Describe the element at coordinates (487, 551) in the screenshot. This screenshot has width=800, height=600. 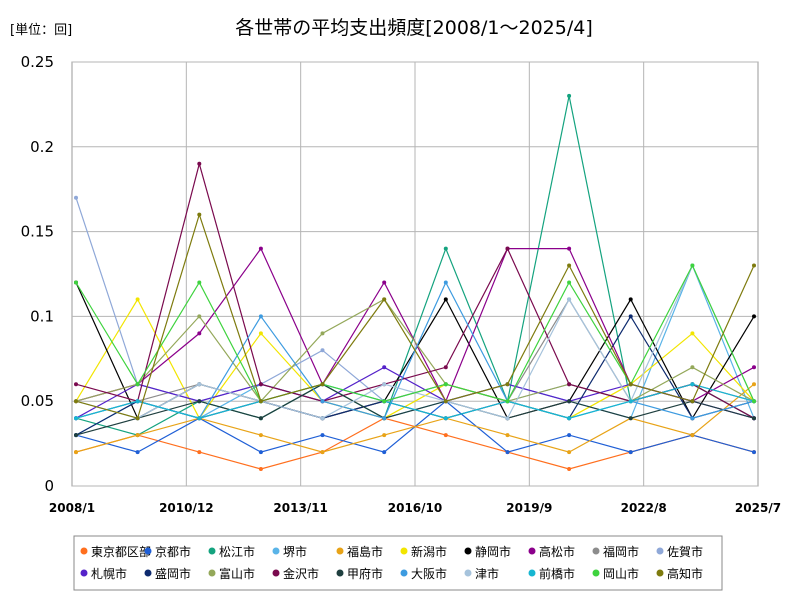
I see `legend-item: 静岡市` at that location.